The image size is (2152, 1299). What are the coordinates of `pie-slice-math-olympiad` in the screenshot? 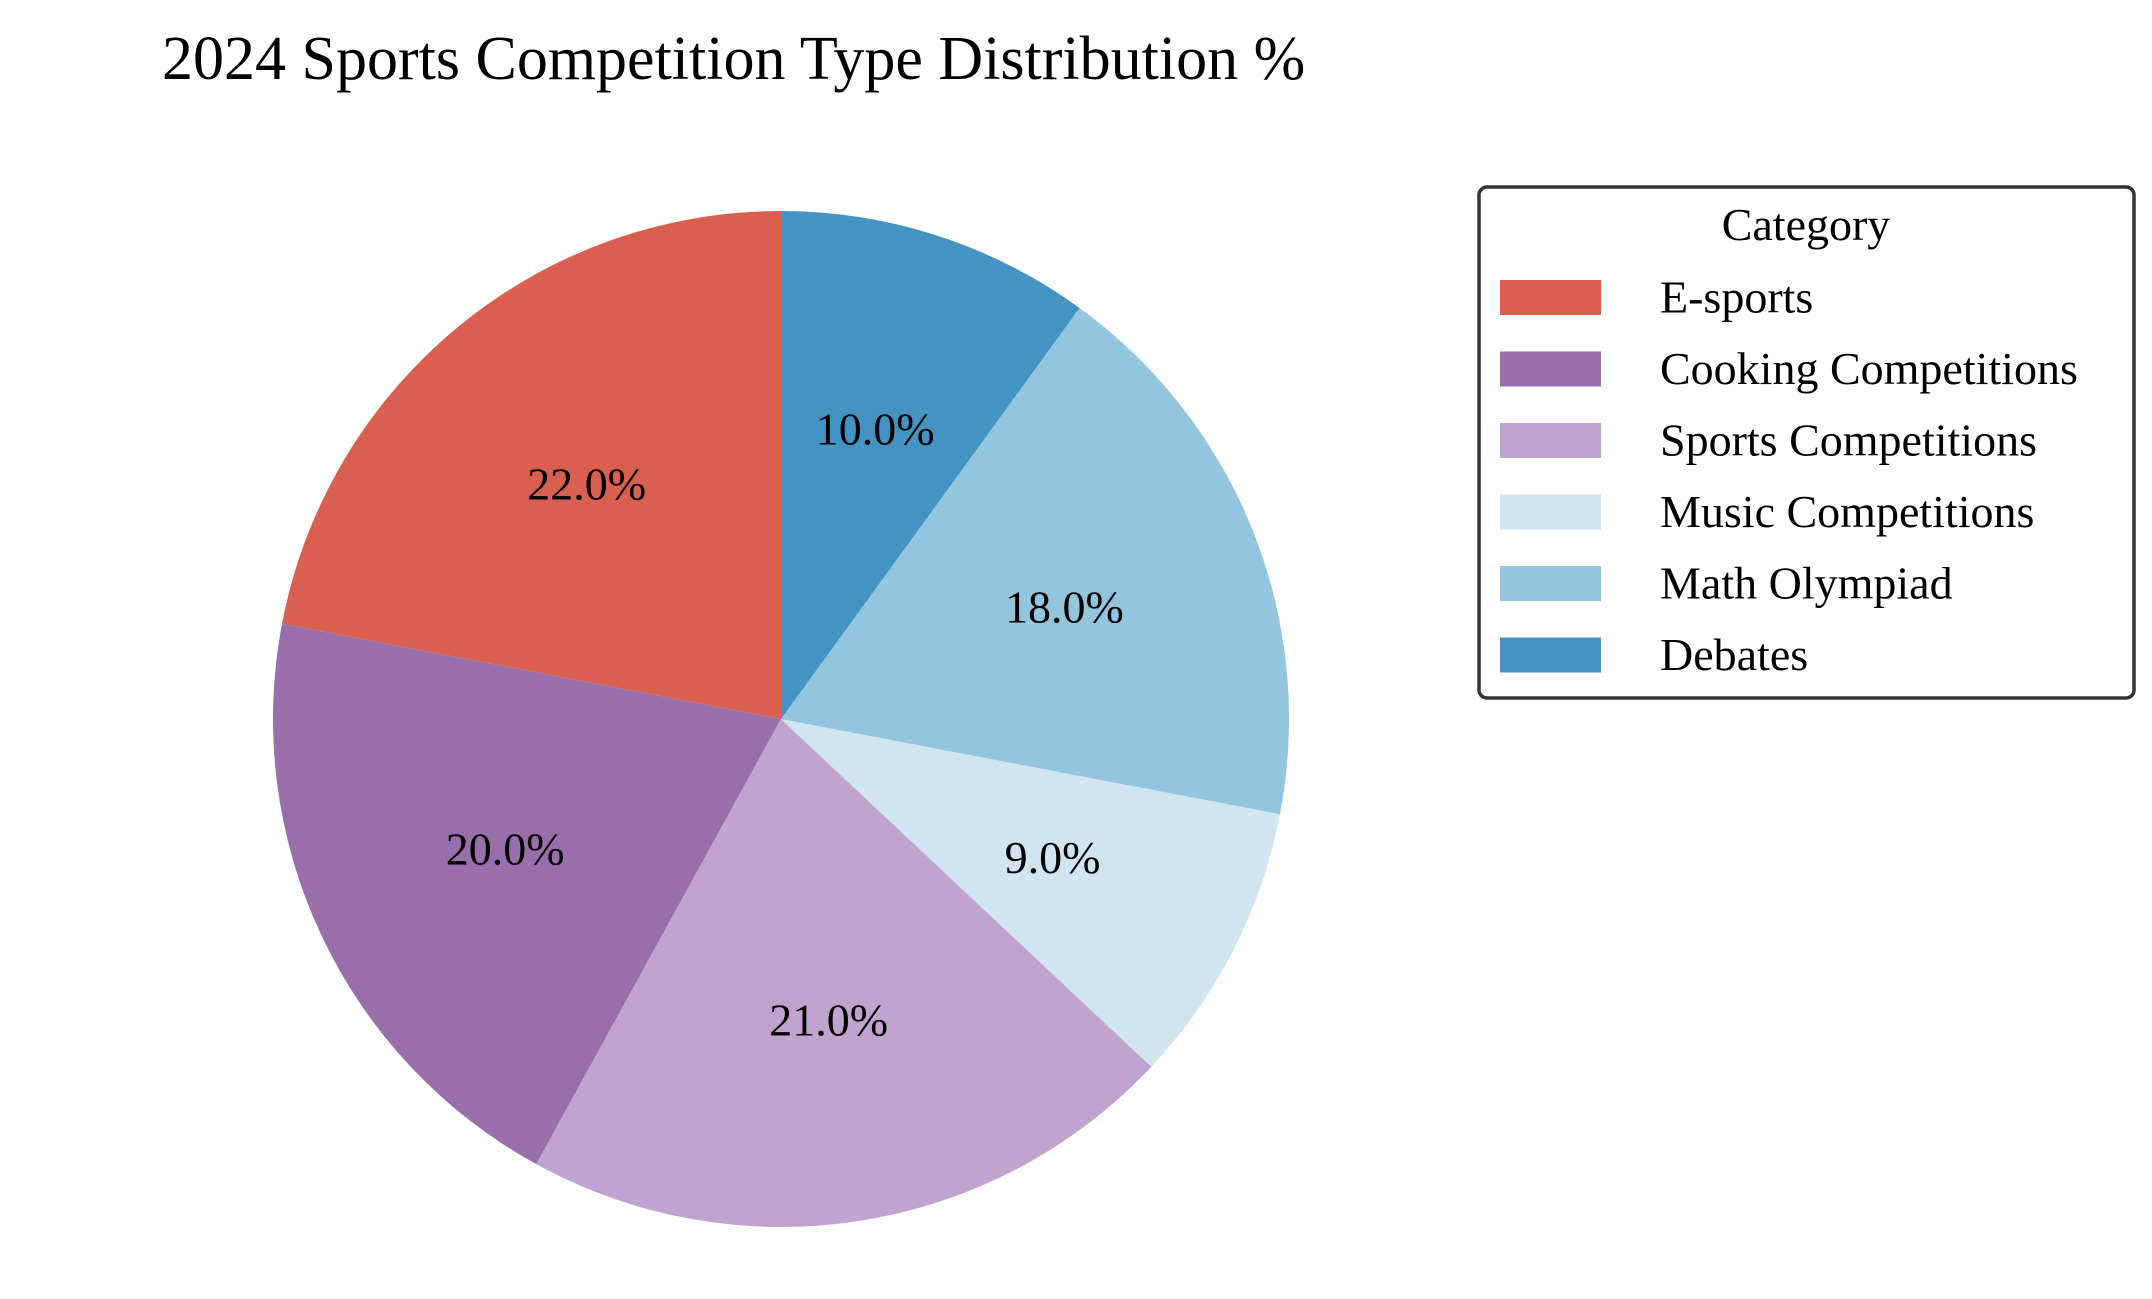 It's located at (1035, 561).